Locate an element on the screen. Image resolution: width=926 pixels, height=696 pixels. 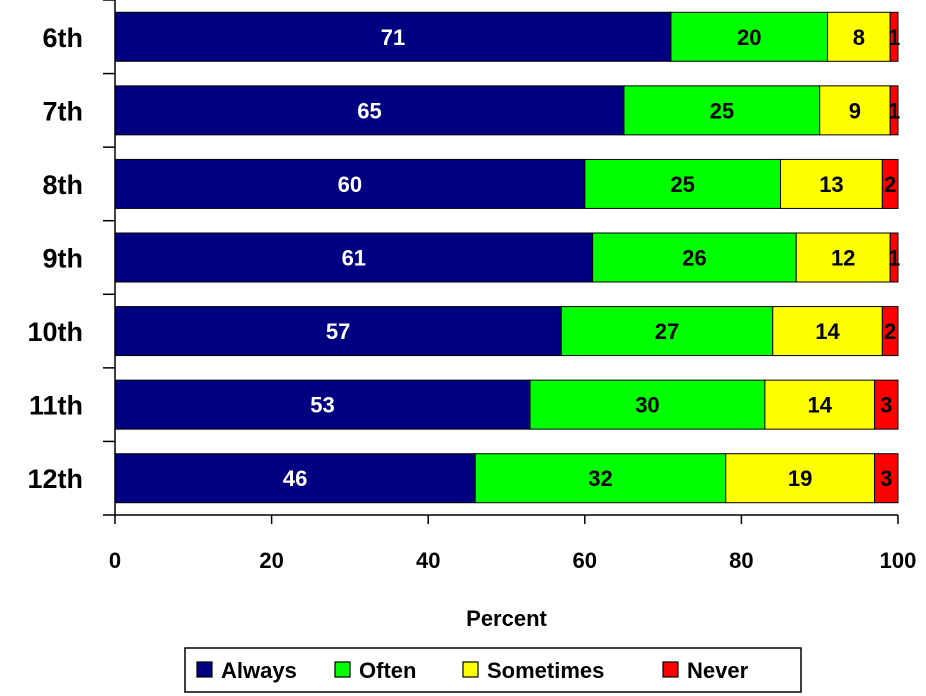
legend-swatch-often is located at coordinates (342, 669).